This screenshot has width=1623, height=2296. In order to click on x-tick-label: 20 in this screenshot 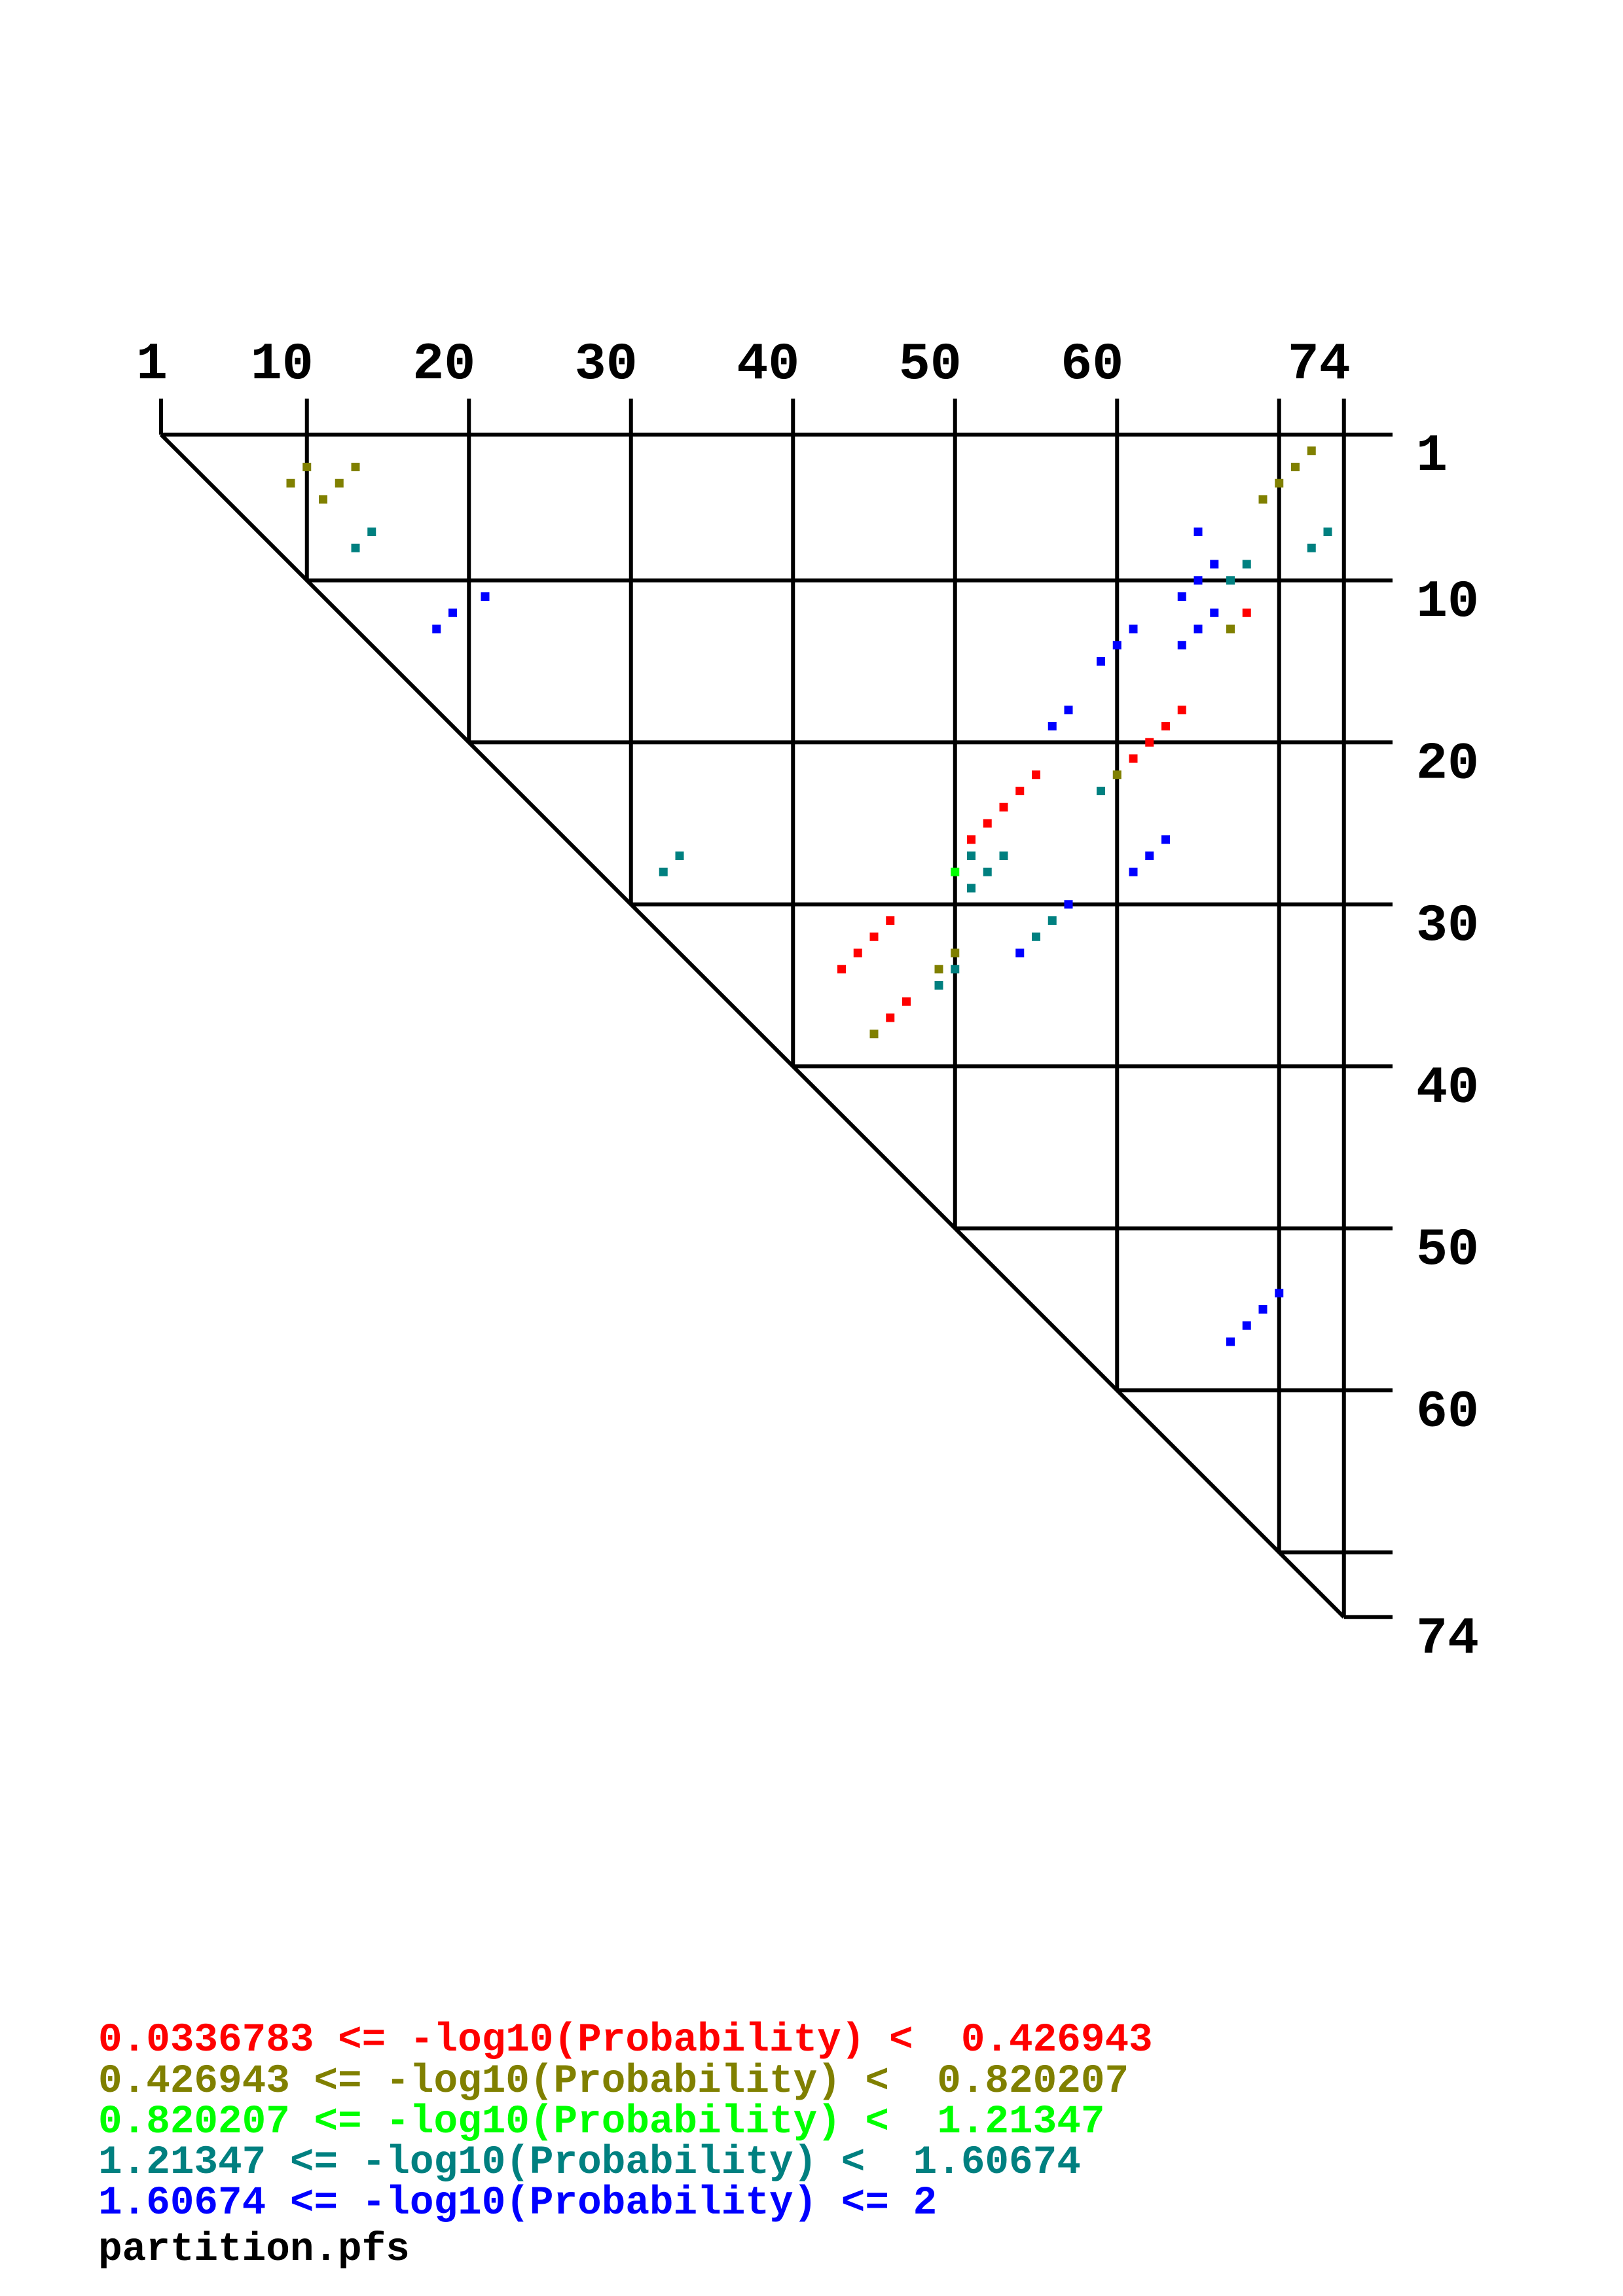, I will do `click(443, 365)`.